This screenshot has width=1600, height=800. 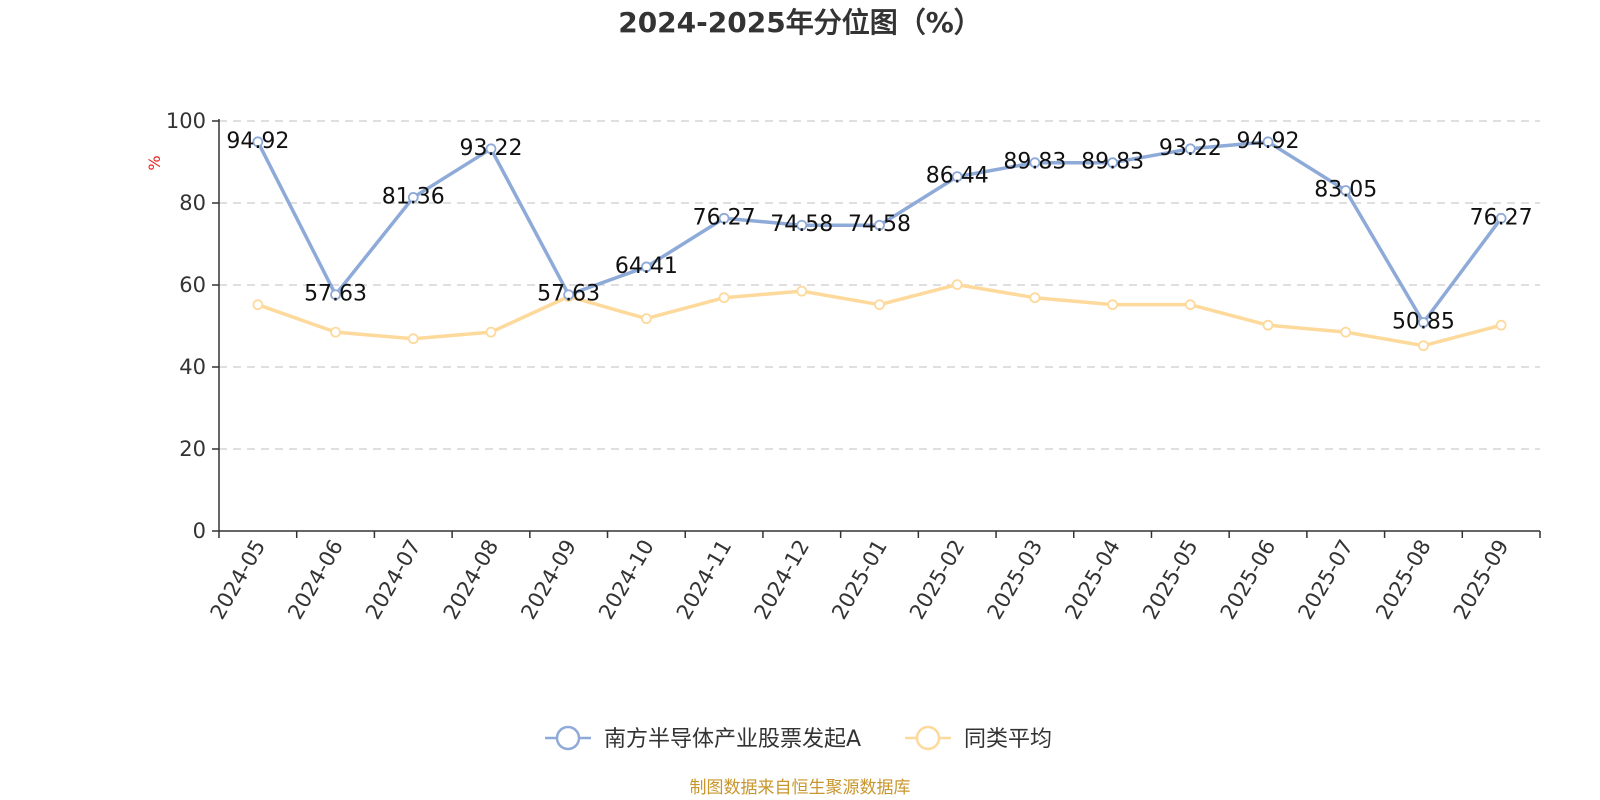 What do you see at coordinates (192, 449) in the screenshot?
I see `y-tick-label: 20` at bounding box center [192, 449].